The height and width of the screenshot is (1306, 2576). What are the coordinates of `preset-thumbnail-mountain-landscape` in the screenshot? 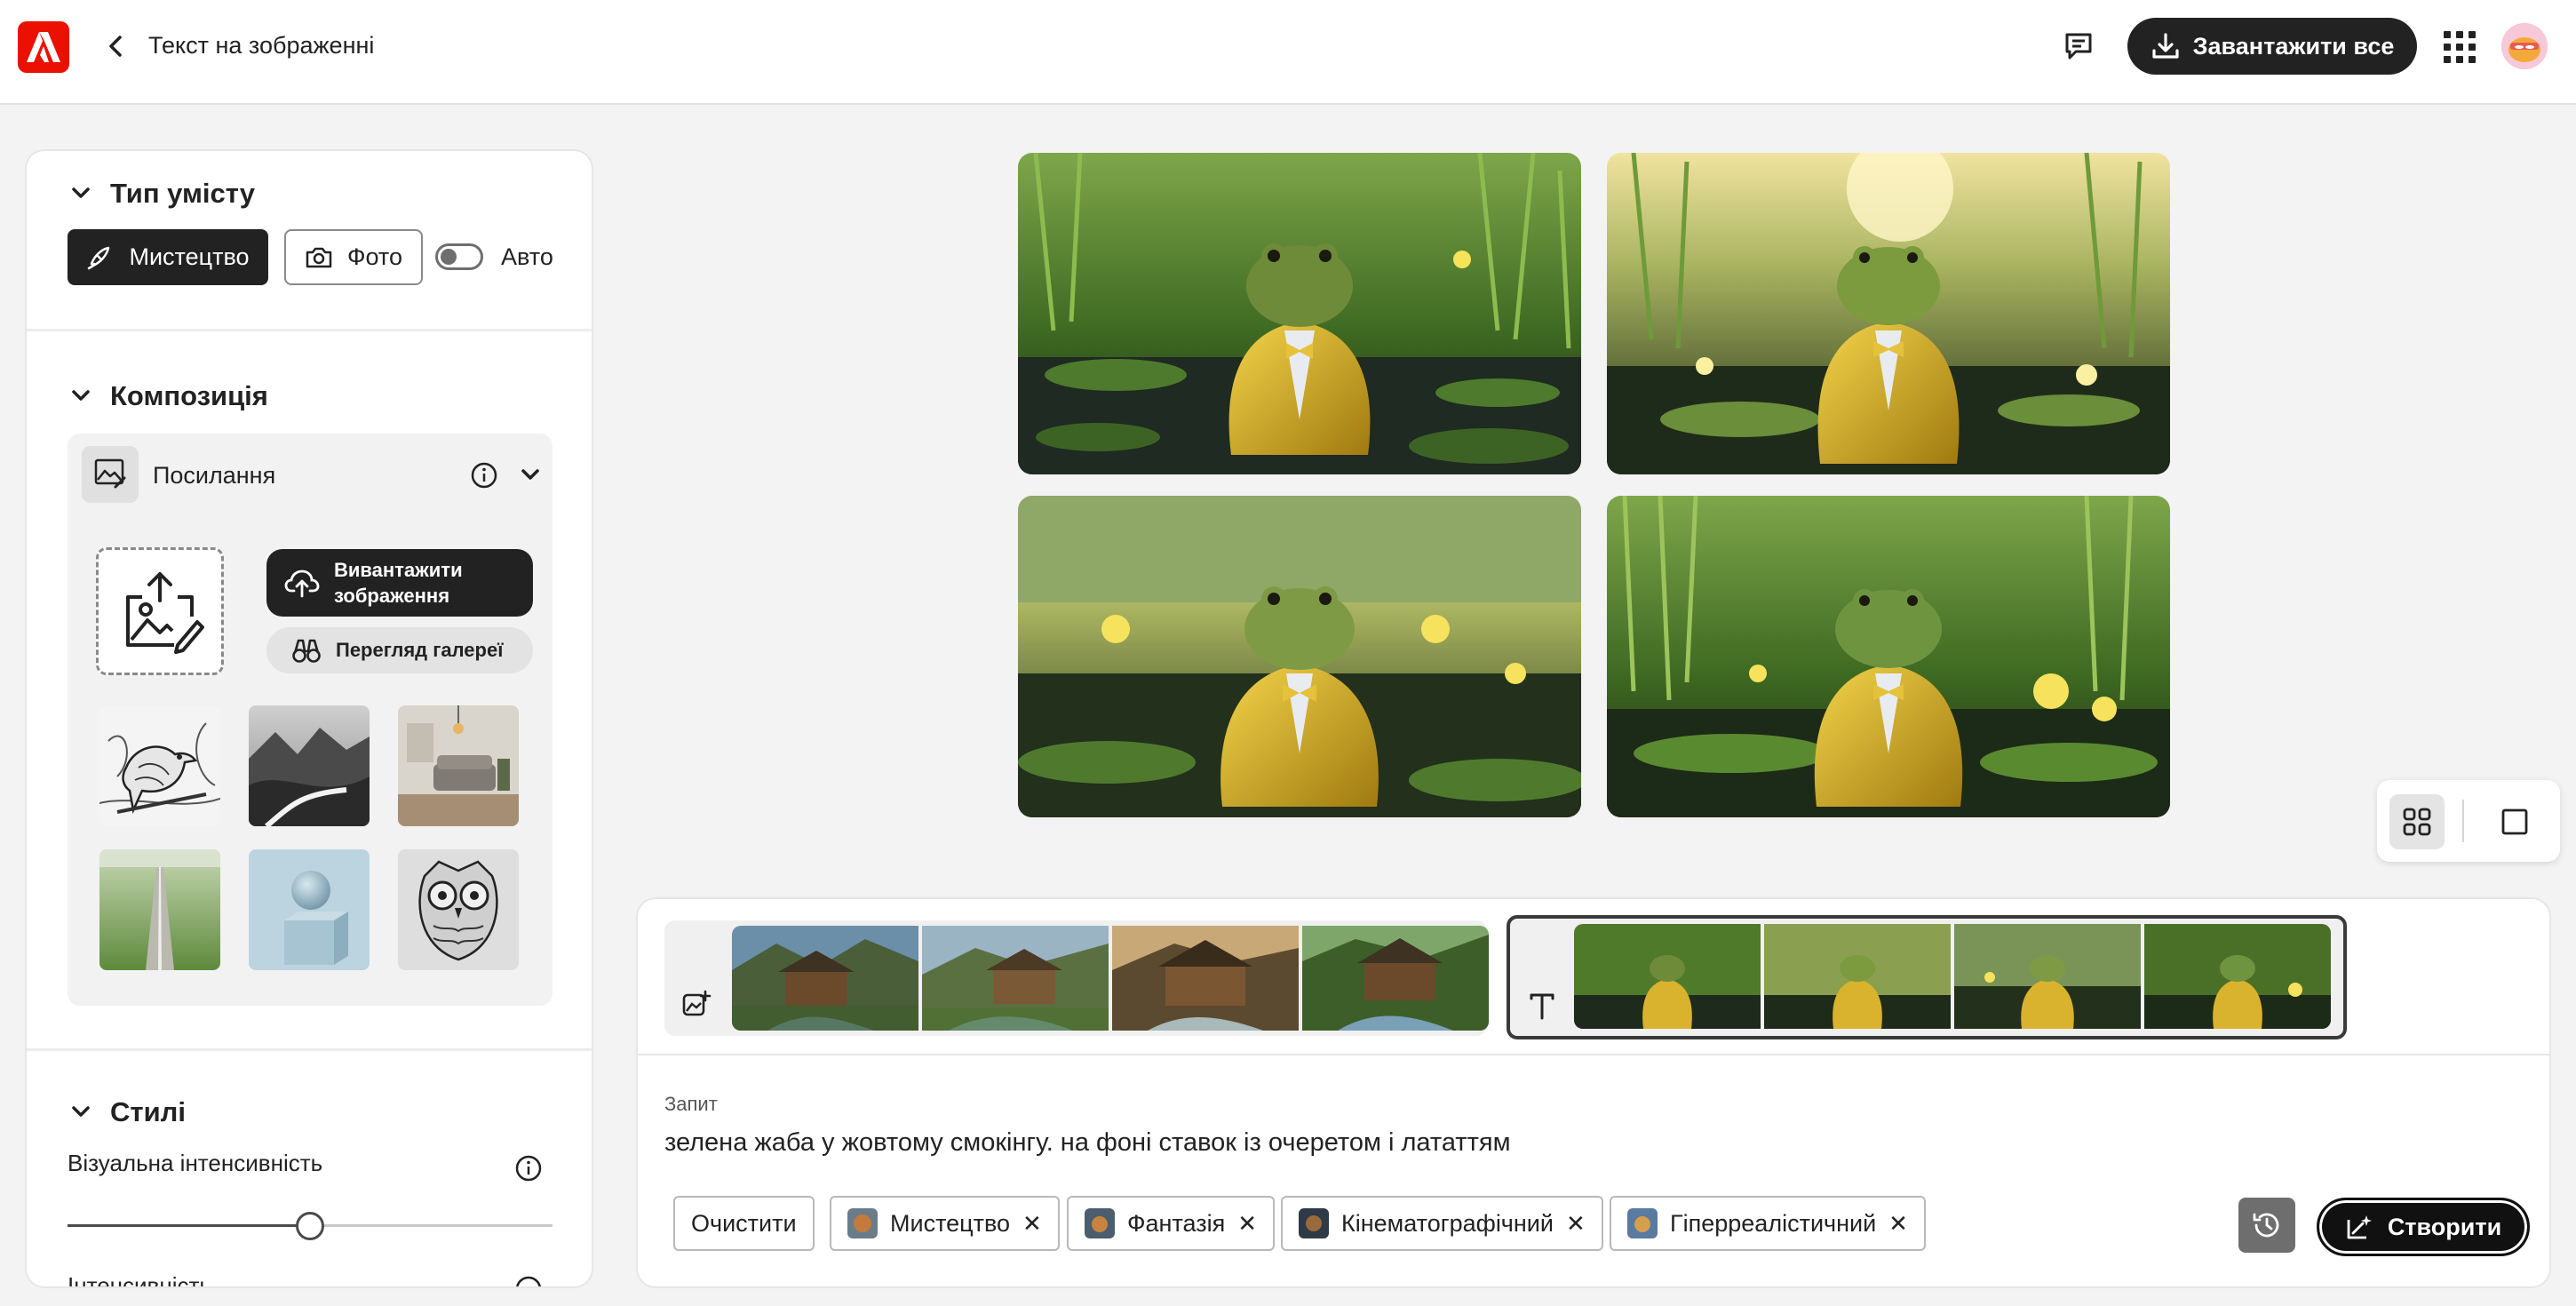 It's located at (309, 765).